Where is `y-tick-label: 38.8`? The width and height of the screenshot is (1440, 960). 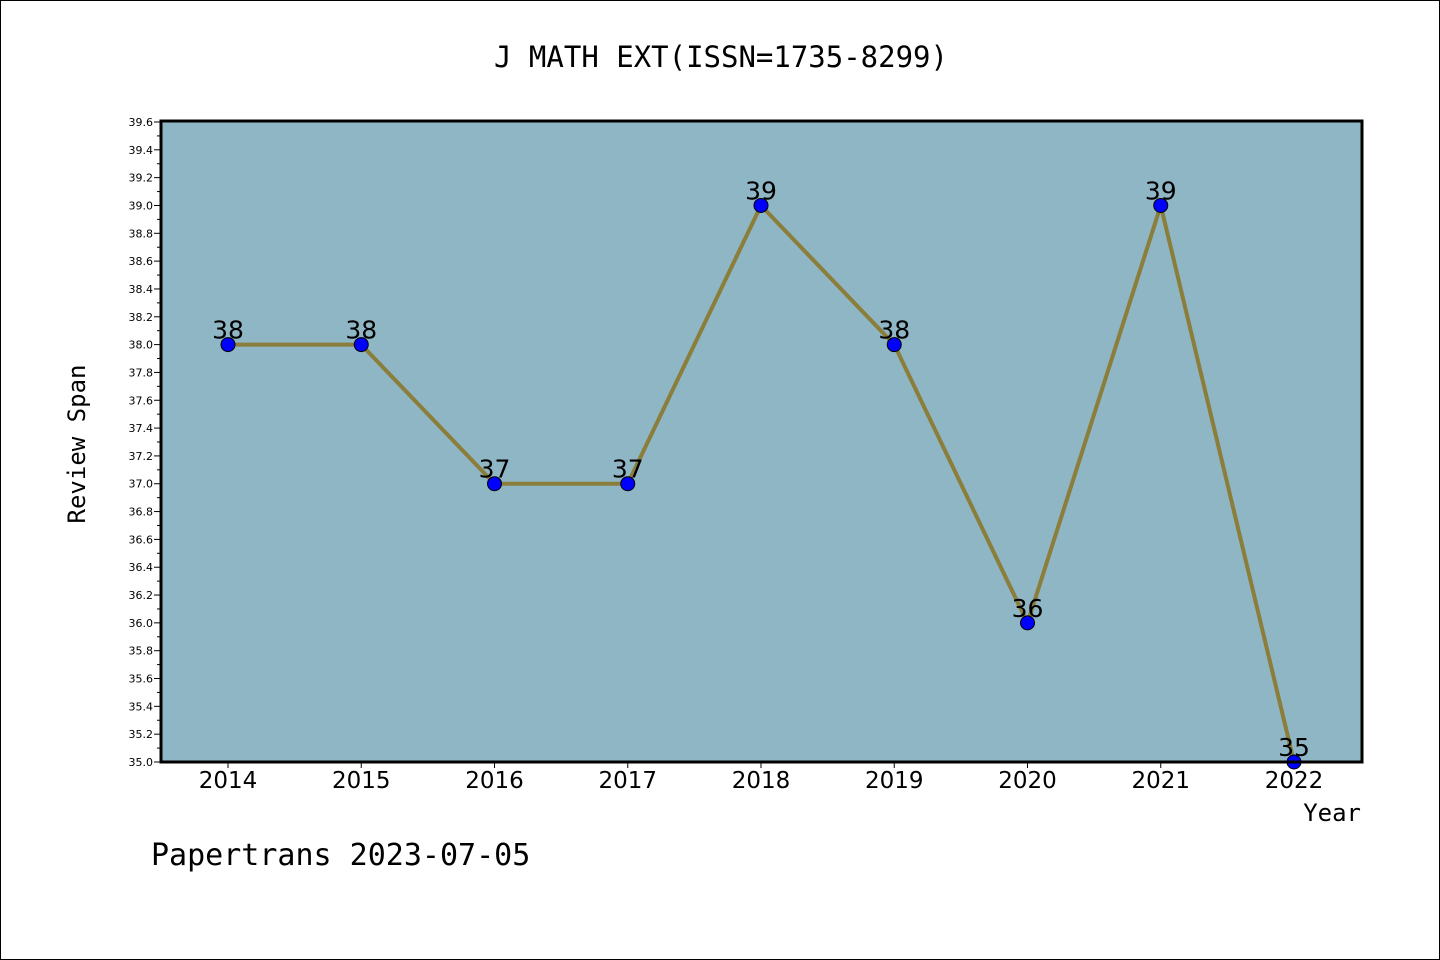 y-tick-label: 38.8 is located at coordinates (141, 233).